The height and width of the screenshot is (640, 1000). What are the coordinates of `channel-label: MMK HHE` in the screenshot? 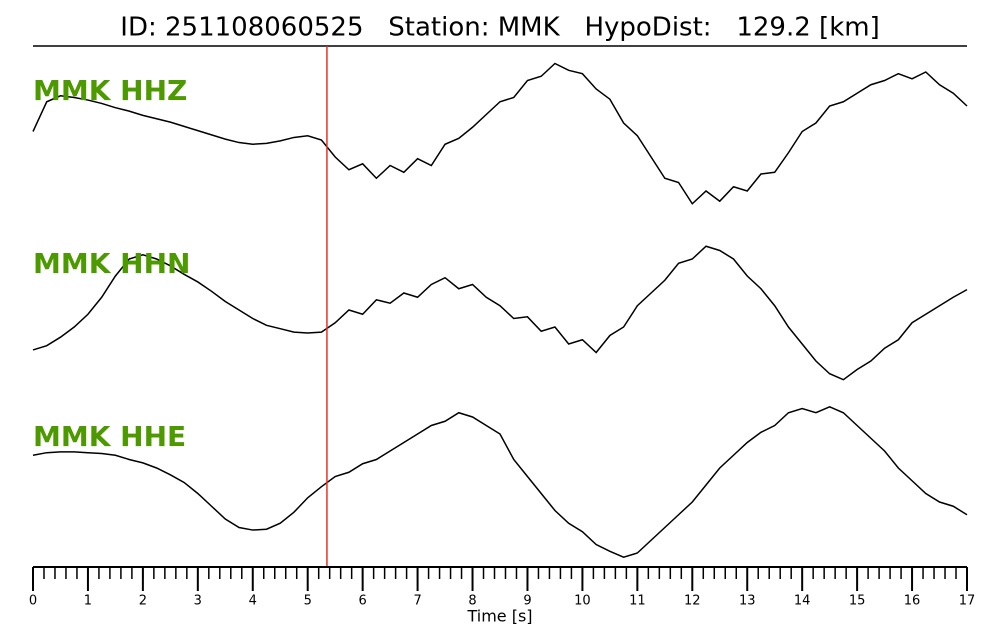 It's located at (109, 436).